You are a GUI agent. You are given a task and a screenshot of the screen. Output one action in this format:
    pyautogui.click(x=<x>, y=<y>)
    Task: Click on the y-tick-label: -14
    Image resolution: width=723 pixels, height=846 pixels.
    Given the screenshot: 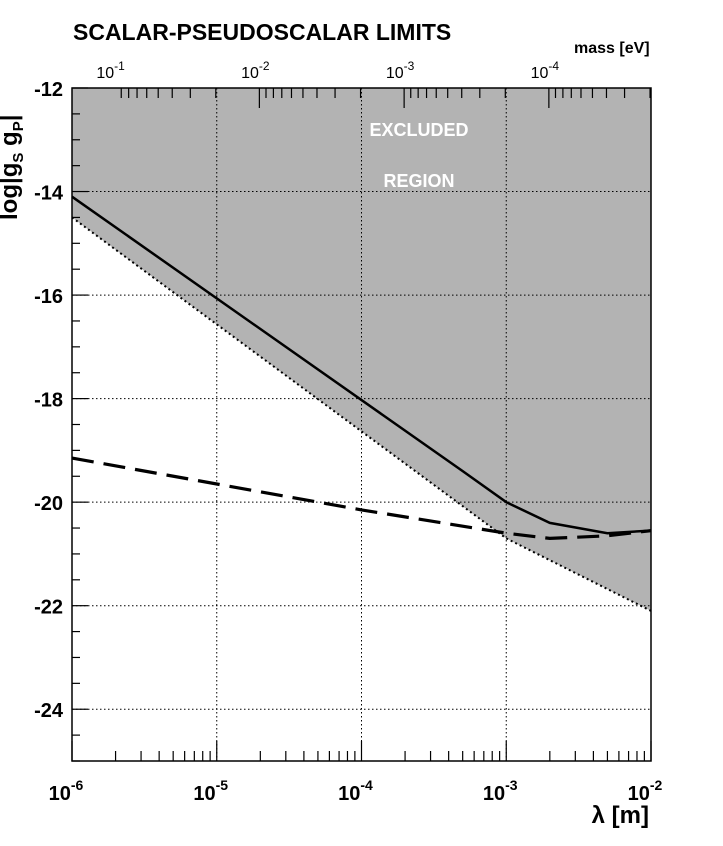 What is the action you would take?
    pyautogui.click(x=49, y=194)
    